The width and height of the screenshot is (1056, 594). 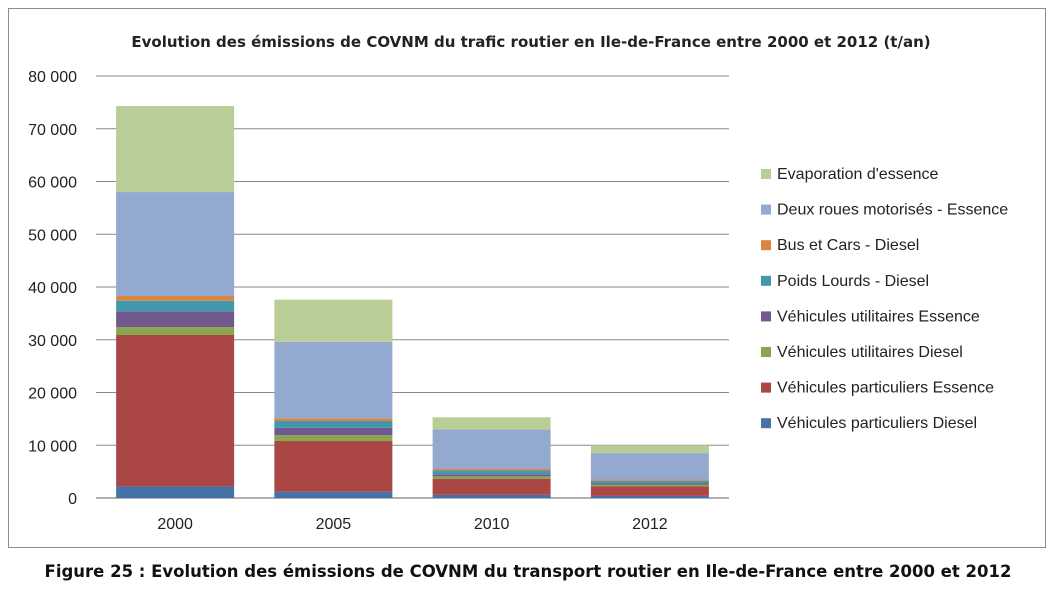 I want to click on legend-label: Véhicules utilitaires Diesel, so click(x=870, y=352).